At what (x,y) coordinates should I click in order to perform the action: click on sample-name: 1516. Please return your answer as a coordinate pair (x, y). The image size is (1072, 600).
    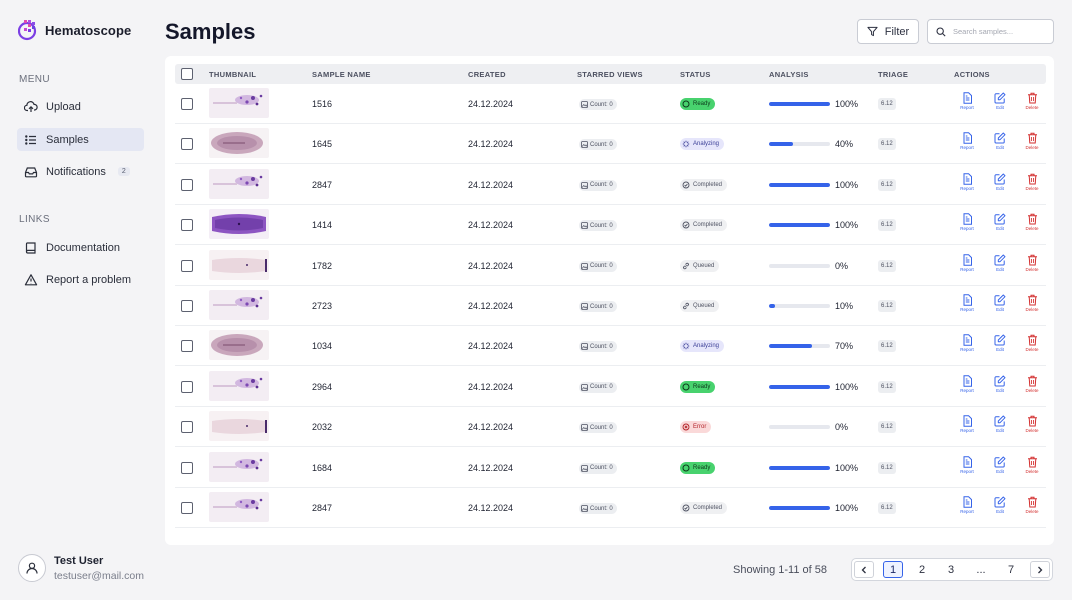
    Looking at the image, I should click on (322, 104).